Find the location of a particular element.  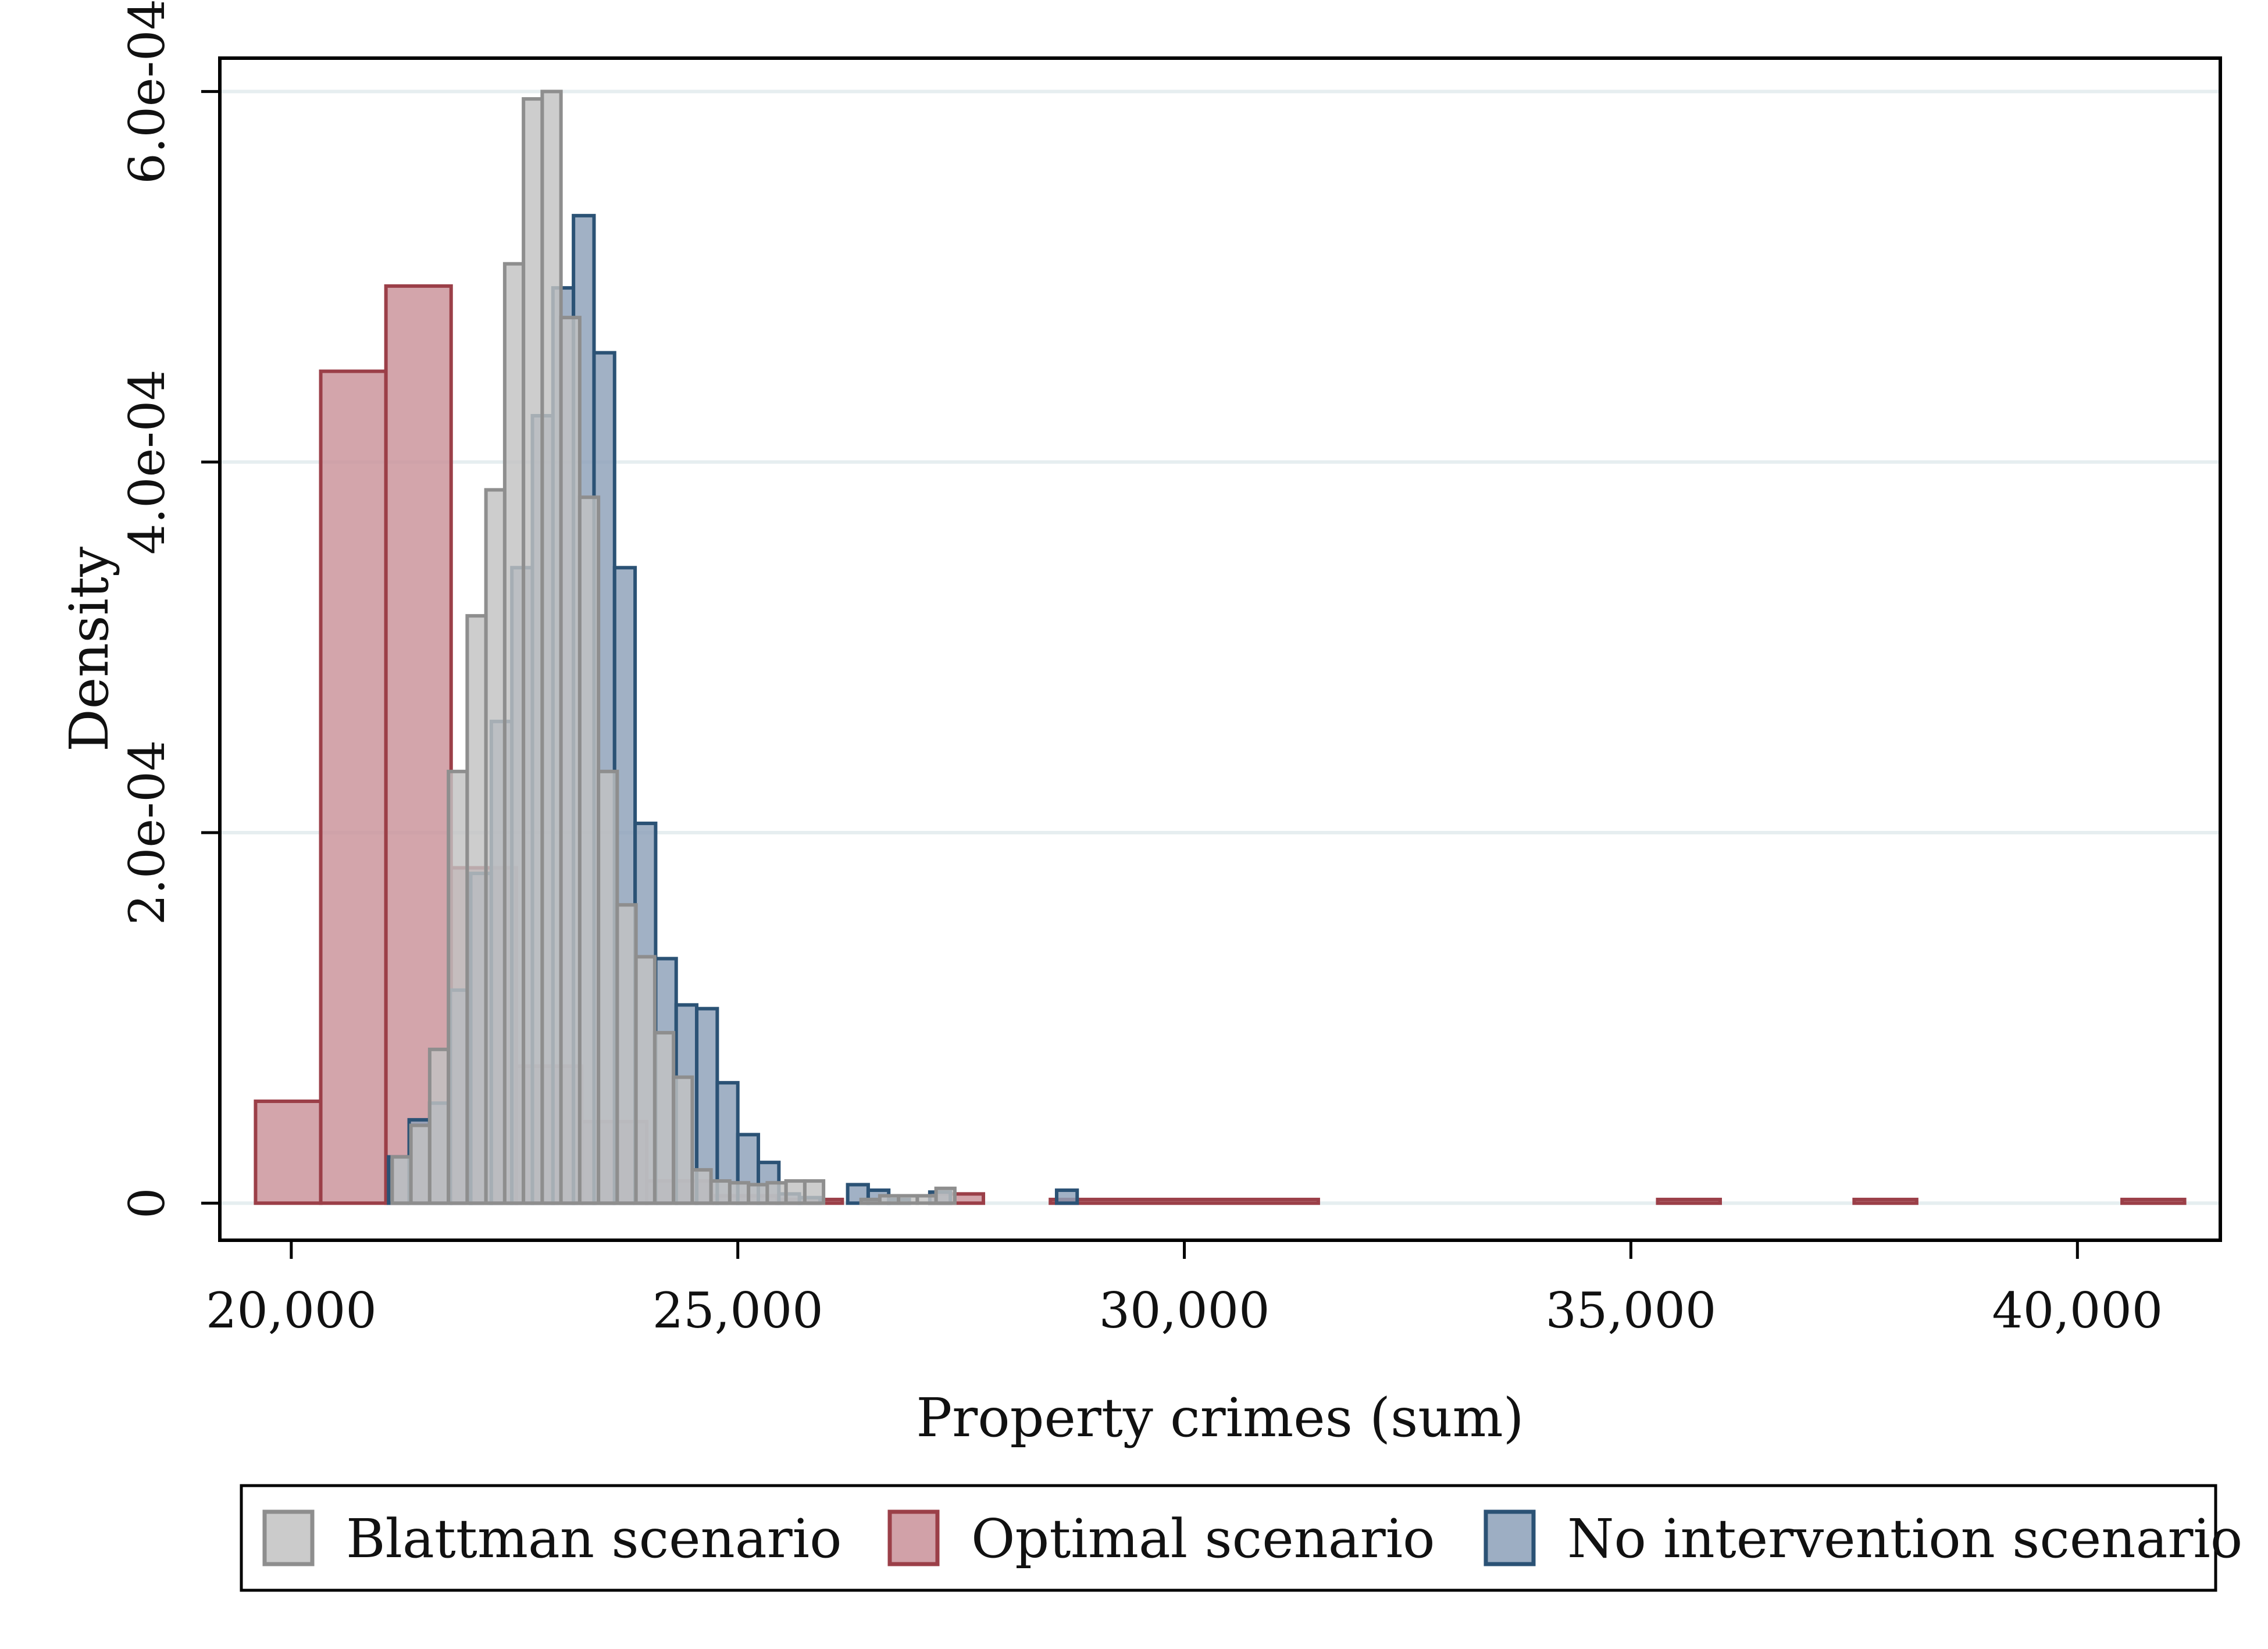

x-axis: 20,000 25,000 30,000 35,000 40,000 is located at coordinates (1184, 1289).